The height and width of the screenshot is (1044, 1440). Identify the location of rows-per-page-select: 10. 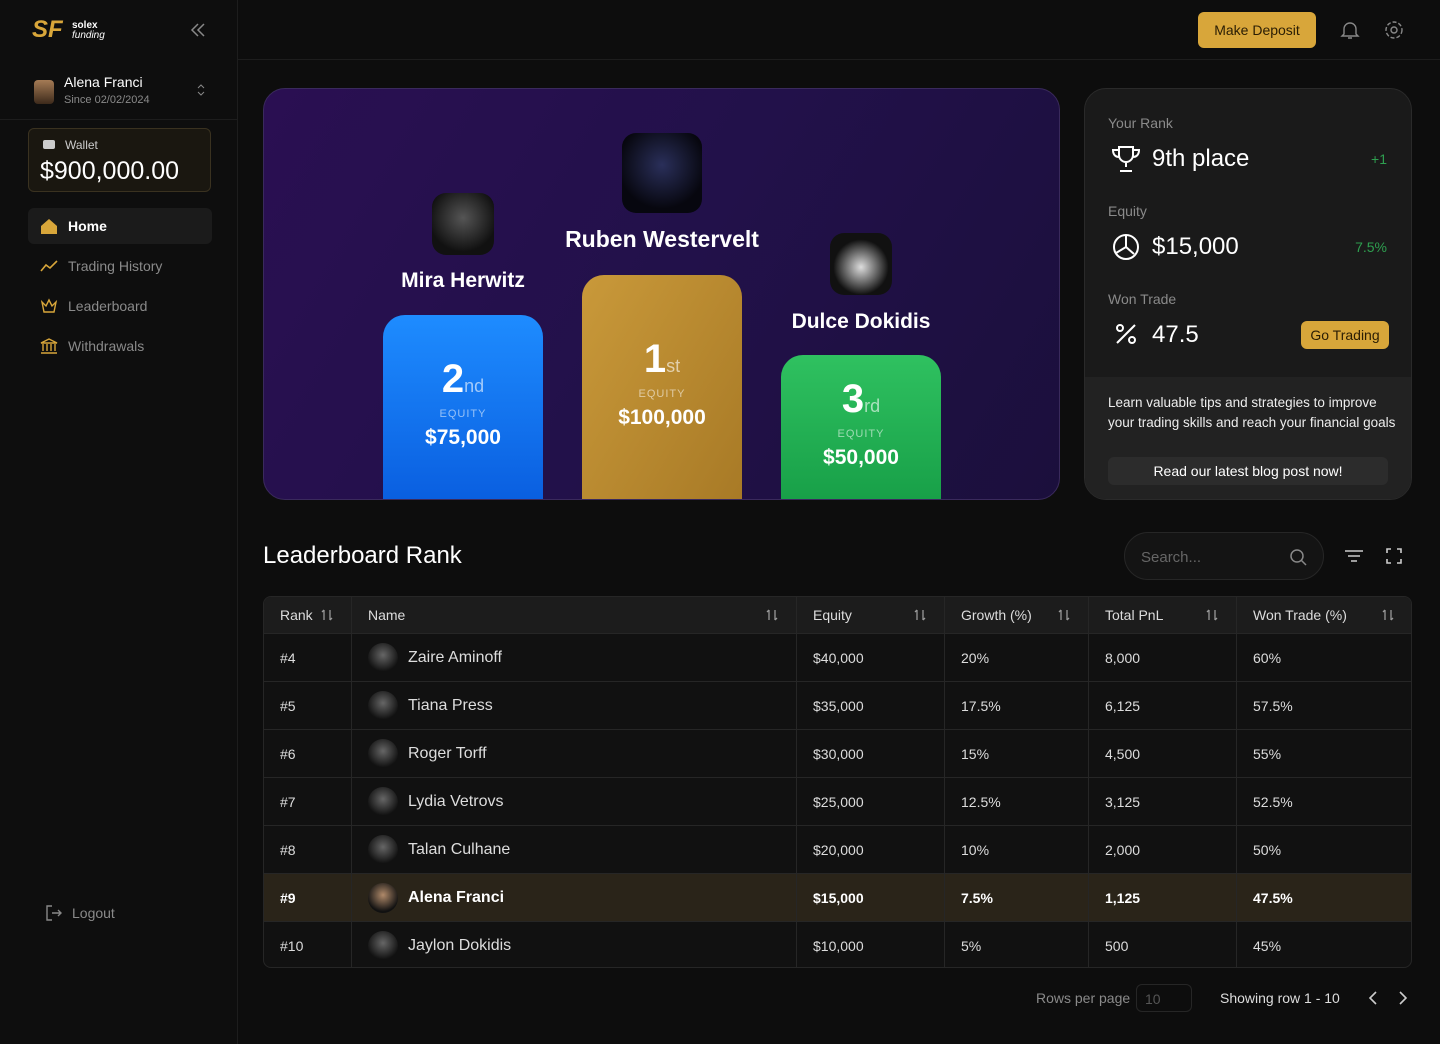
(1164, 998).